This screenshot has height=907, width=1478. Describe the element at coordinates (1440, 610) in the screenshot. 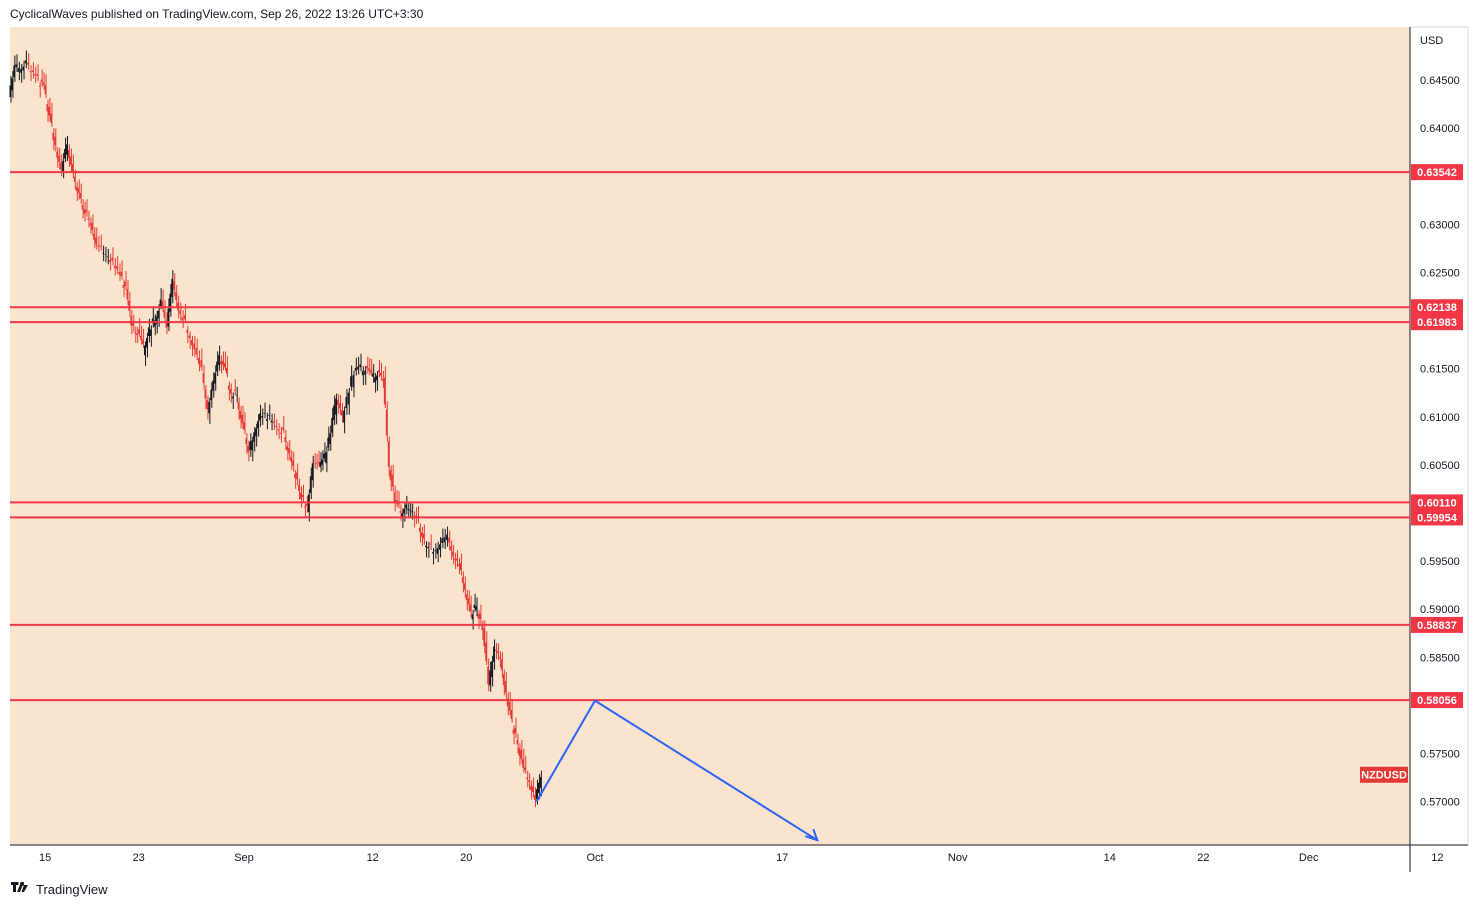

I see `y-tick-label: 0.59000` at that location.